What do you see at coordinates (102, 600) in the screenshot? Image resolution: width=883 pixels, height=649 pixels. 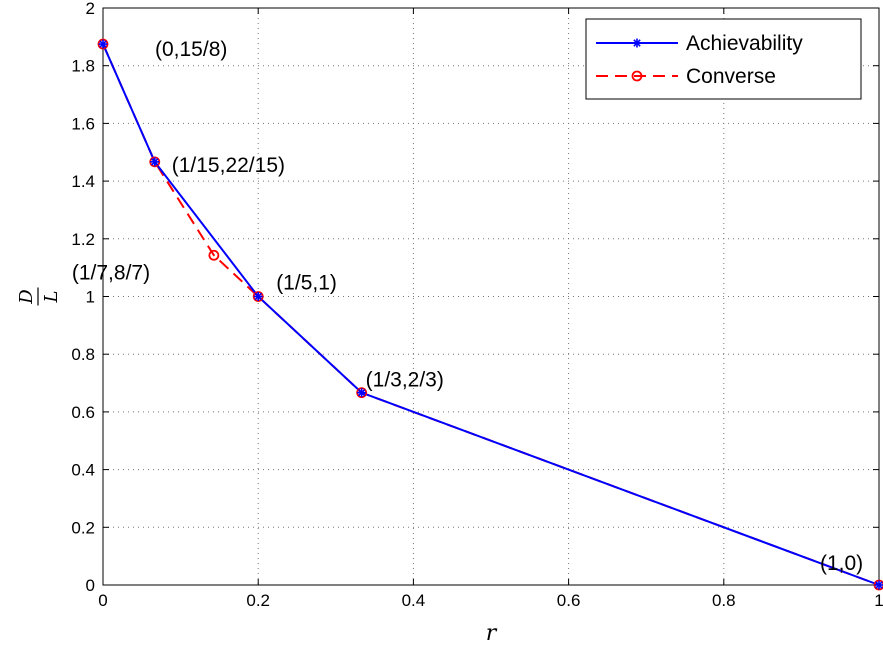 I see `x-tick-label: 0` at bounding box center [102, 600].